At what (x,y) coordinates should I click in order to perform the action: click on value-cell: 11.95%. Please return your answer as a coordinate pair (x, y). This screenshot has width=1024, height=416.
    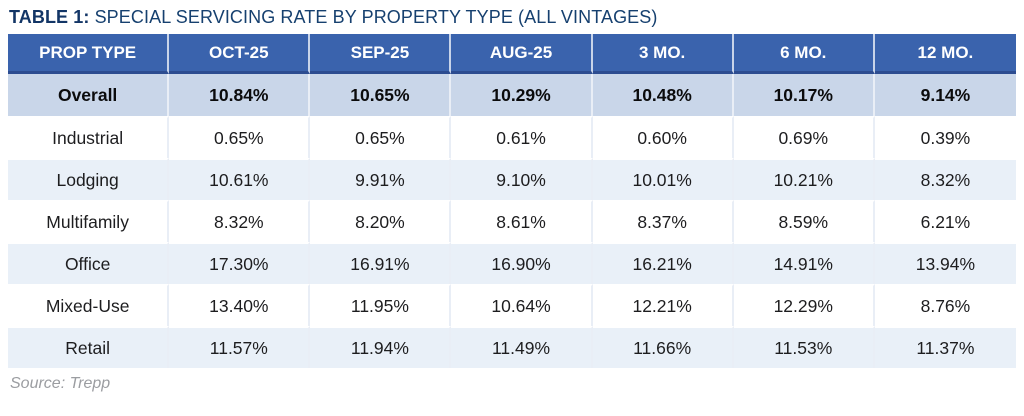
    Looking at the image, I should click on (381, 305).